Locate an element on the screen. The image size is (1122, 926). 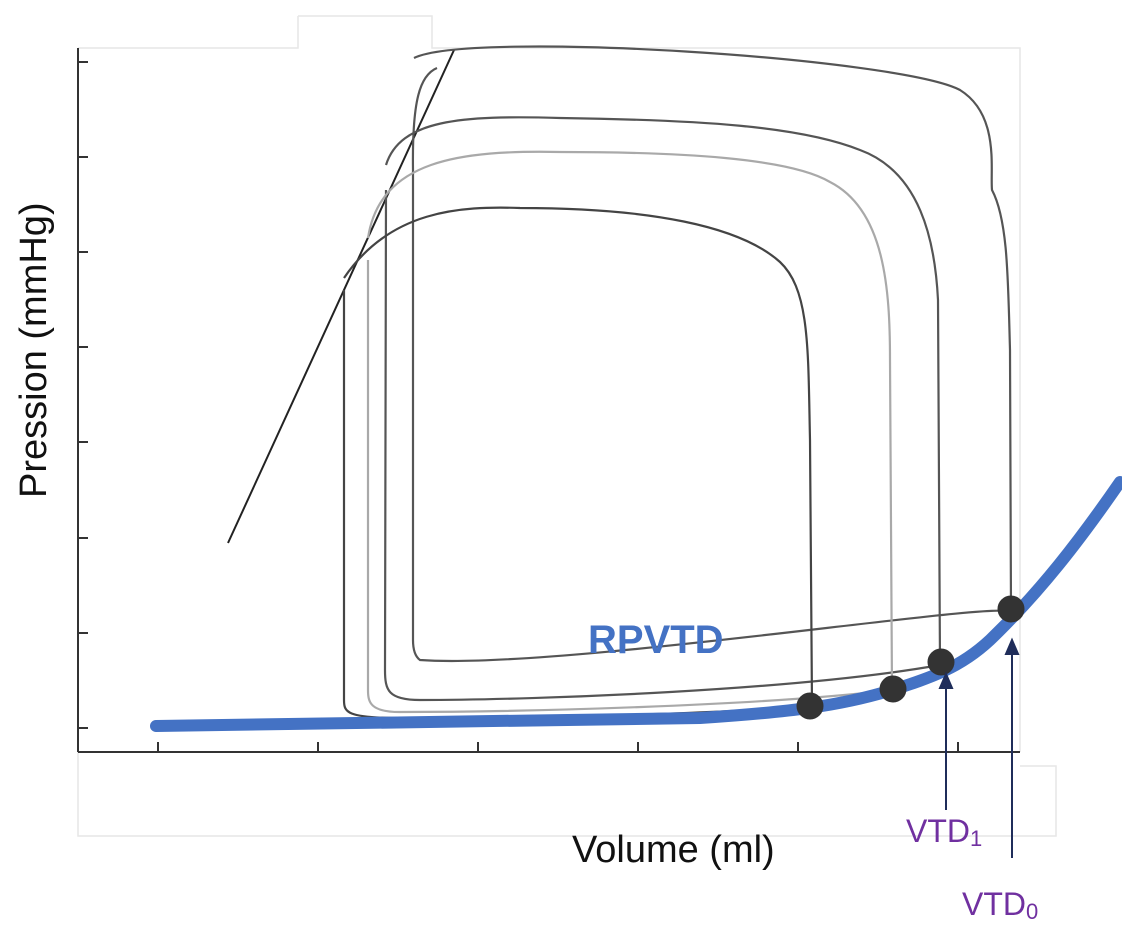
end-diastolic-points is located at coordinates (910, 657).